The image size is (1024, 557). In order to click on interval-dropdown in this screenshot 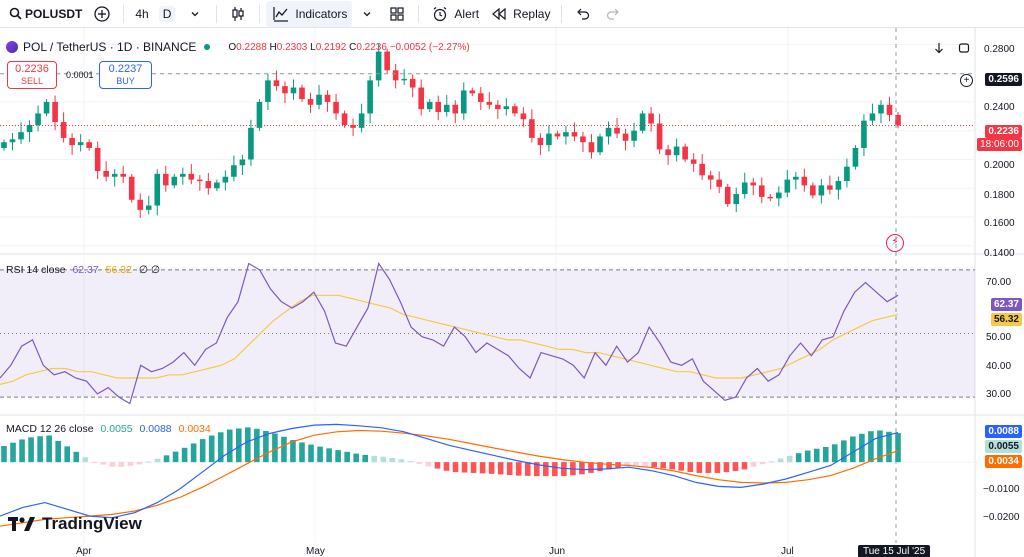, I will do `click(195, 14)`.